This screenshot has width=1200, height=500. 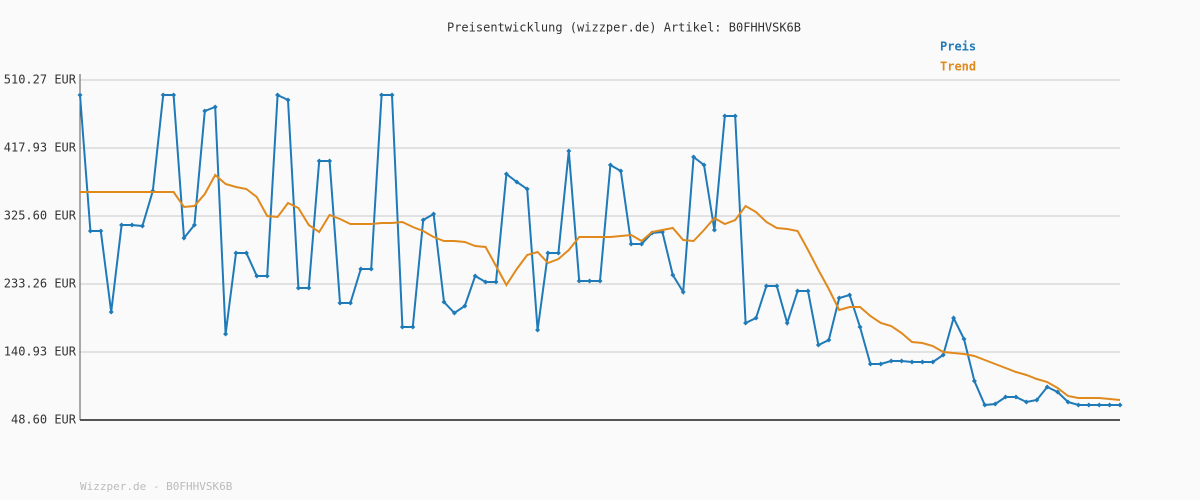 I want to click on y-tick-label: 48.60 EUR, so click(x=44, y=420).